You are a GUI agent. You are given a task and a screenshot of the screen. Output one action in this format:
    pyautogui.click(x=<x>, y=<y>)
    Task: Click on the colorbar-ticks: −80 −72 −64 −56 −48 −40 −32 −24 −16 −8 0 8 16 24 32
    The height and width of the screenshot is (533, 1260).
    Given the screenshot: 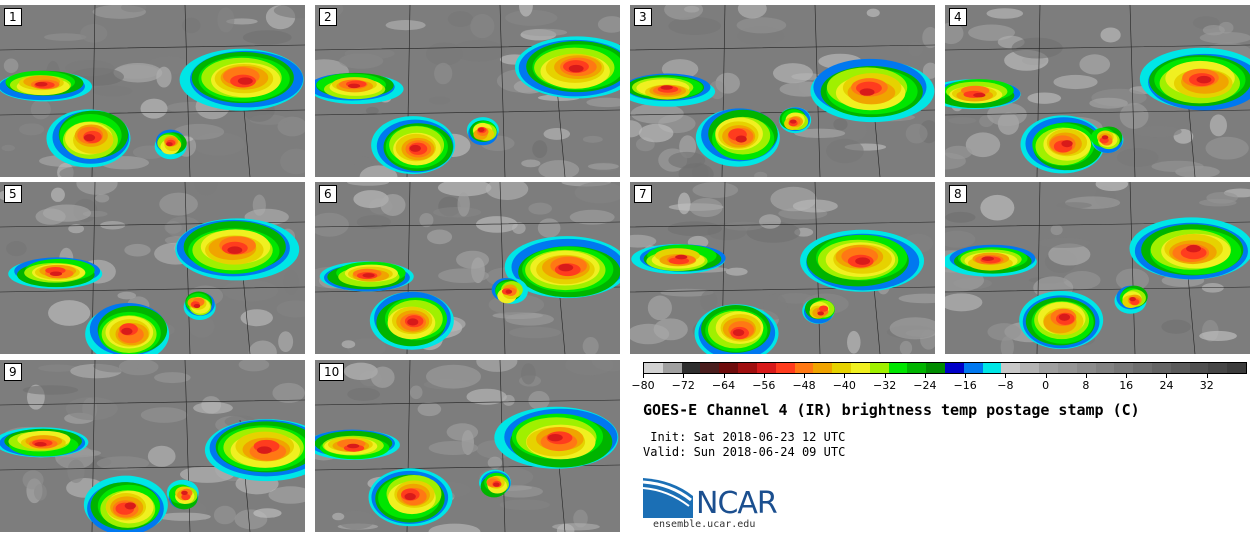 What is the action you would take?
    pyautogui.click(x=939, y=385)
    